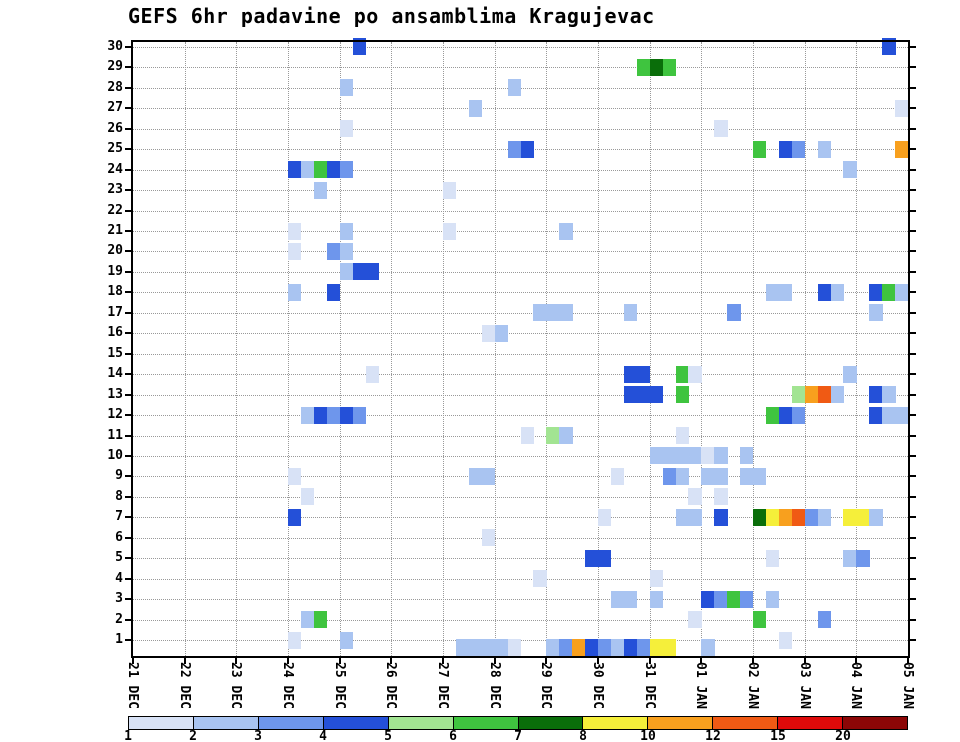  Describe the element at coordinates (132, 685) in the screenshot. I see `x-tick-label: 21 DEC` at that location.